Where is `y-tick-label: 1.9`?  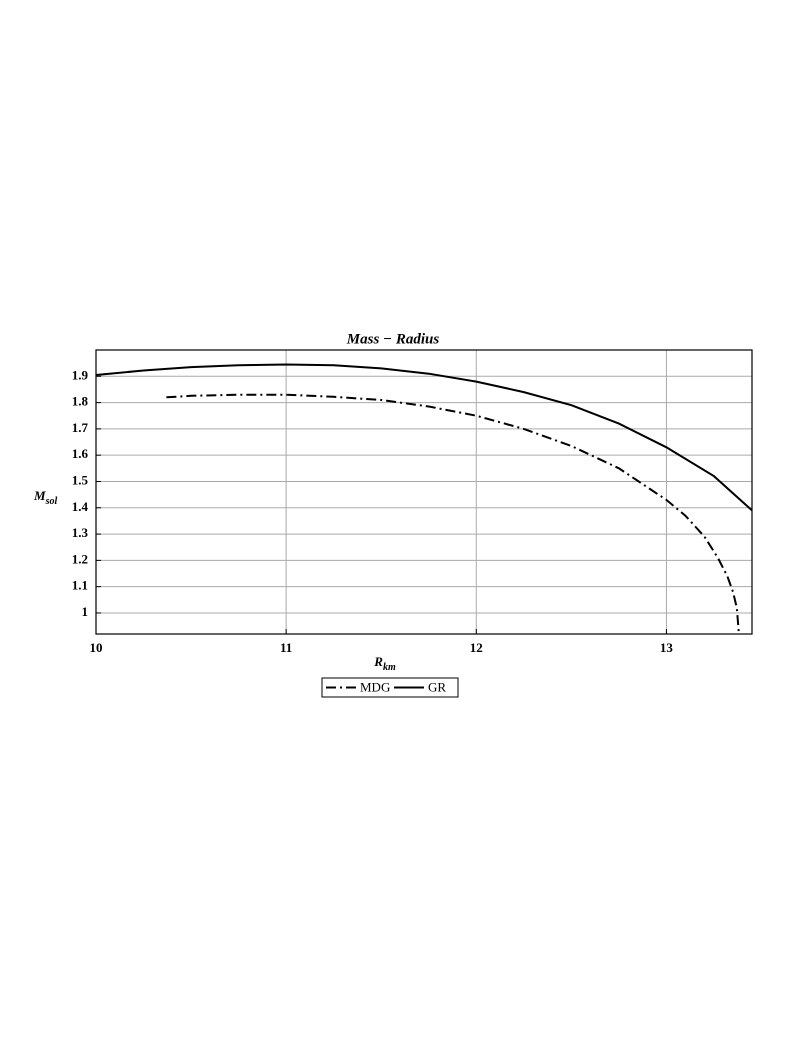 y-tick-label: 1.9 is located at coordinates (80, 374).